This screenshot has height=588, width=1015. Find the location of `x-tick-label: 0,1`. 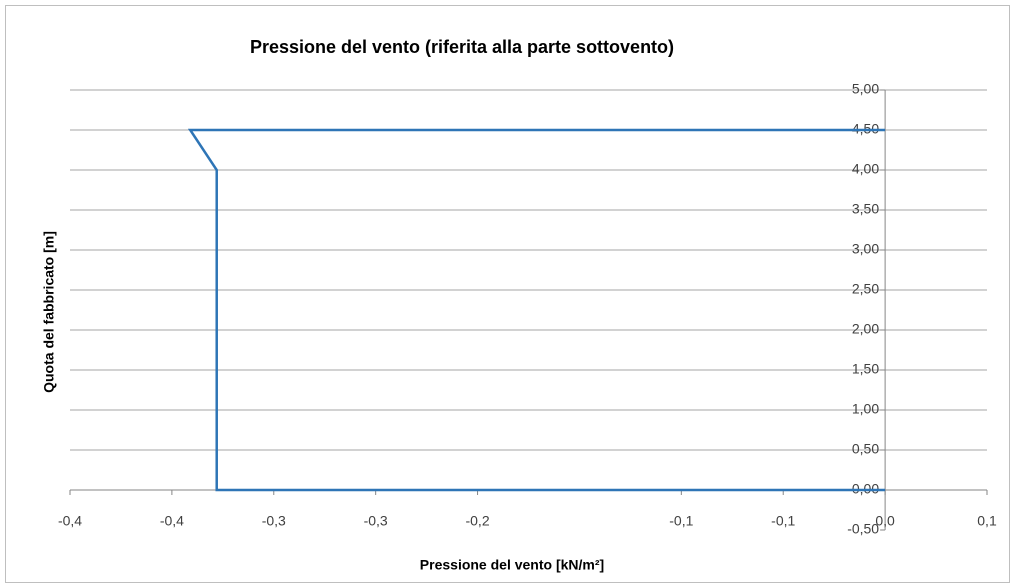

x-tick-label: 0,1 is located at coordinates (987, 521).